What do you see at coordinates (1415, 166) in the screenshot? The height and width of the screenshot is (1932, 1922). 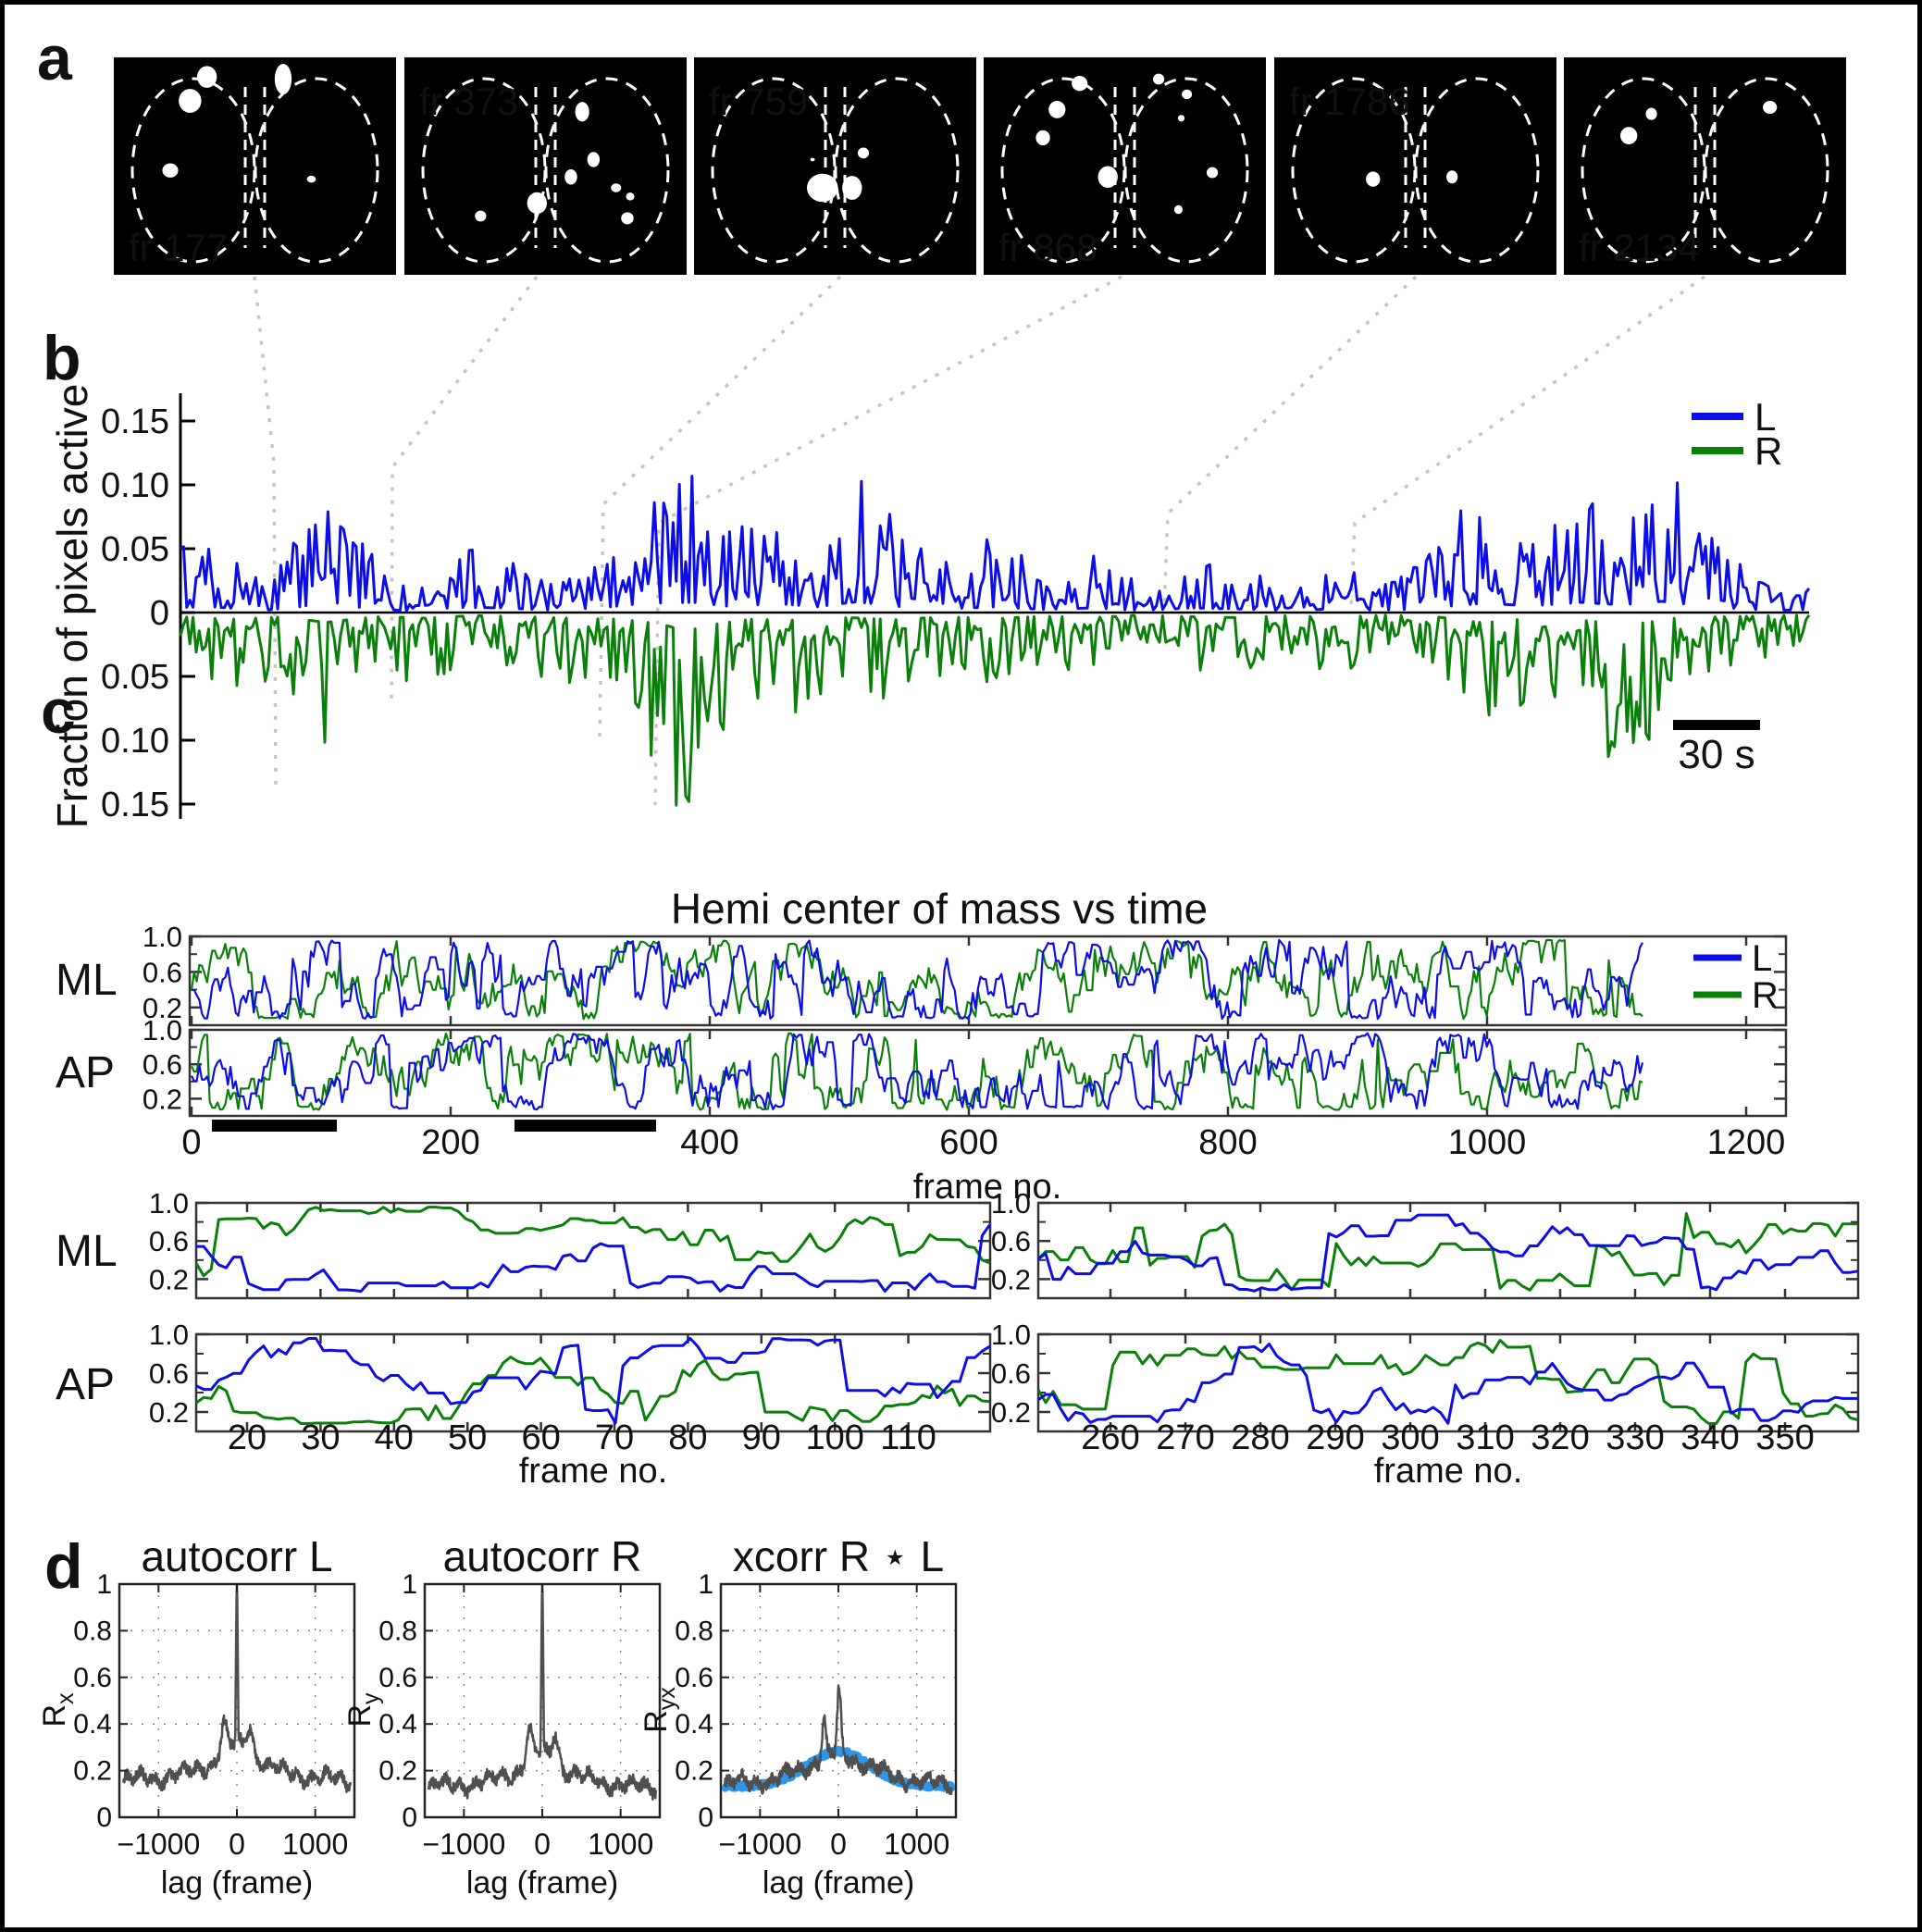 I see `brain-frame: fr 1786` at bounding box center [1415, 166].